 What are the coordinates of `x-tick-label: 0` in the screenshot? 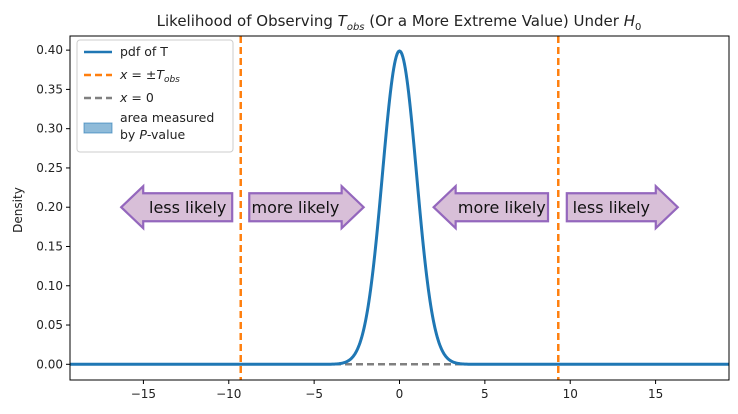 It's located at (400, 394).